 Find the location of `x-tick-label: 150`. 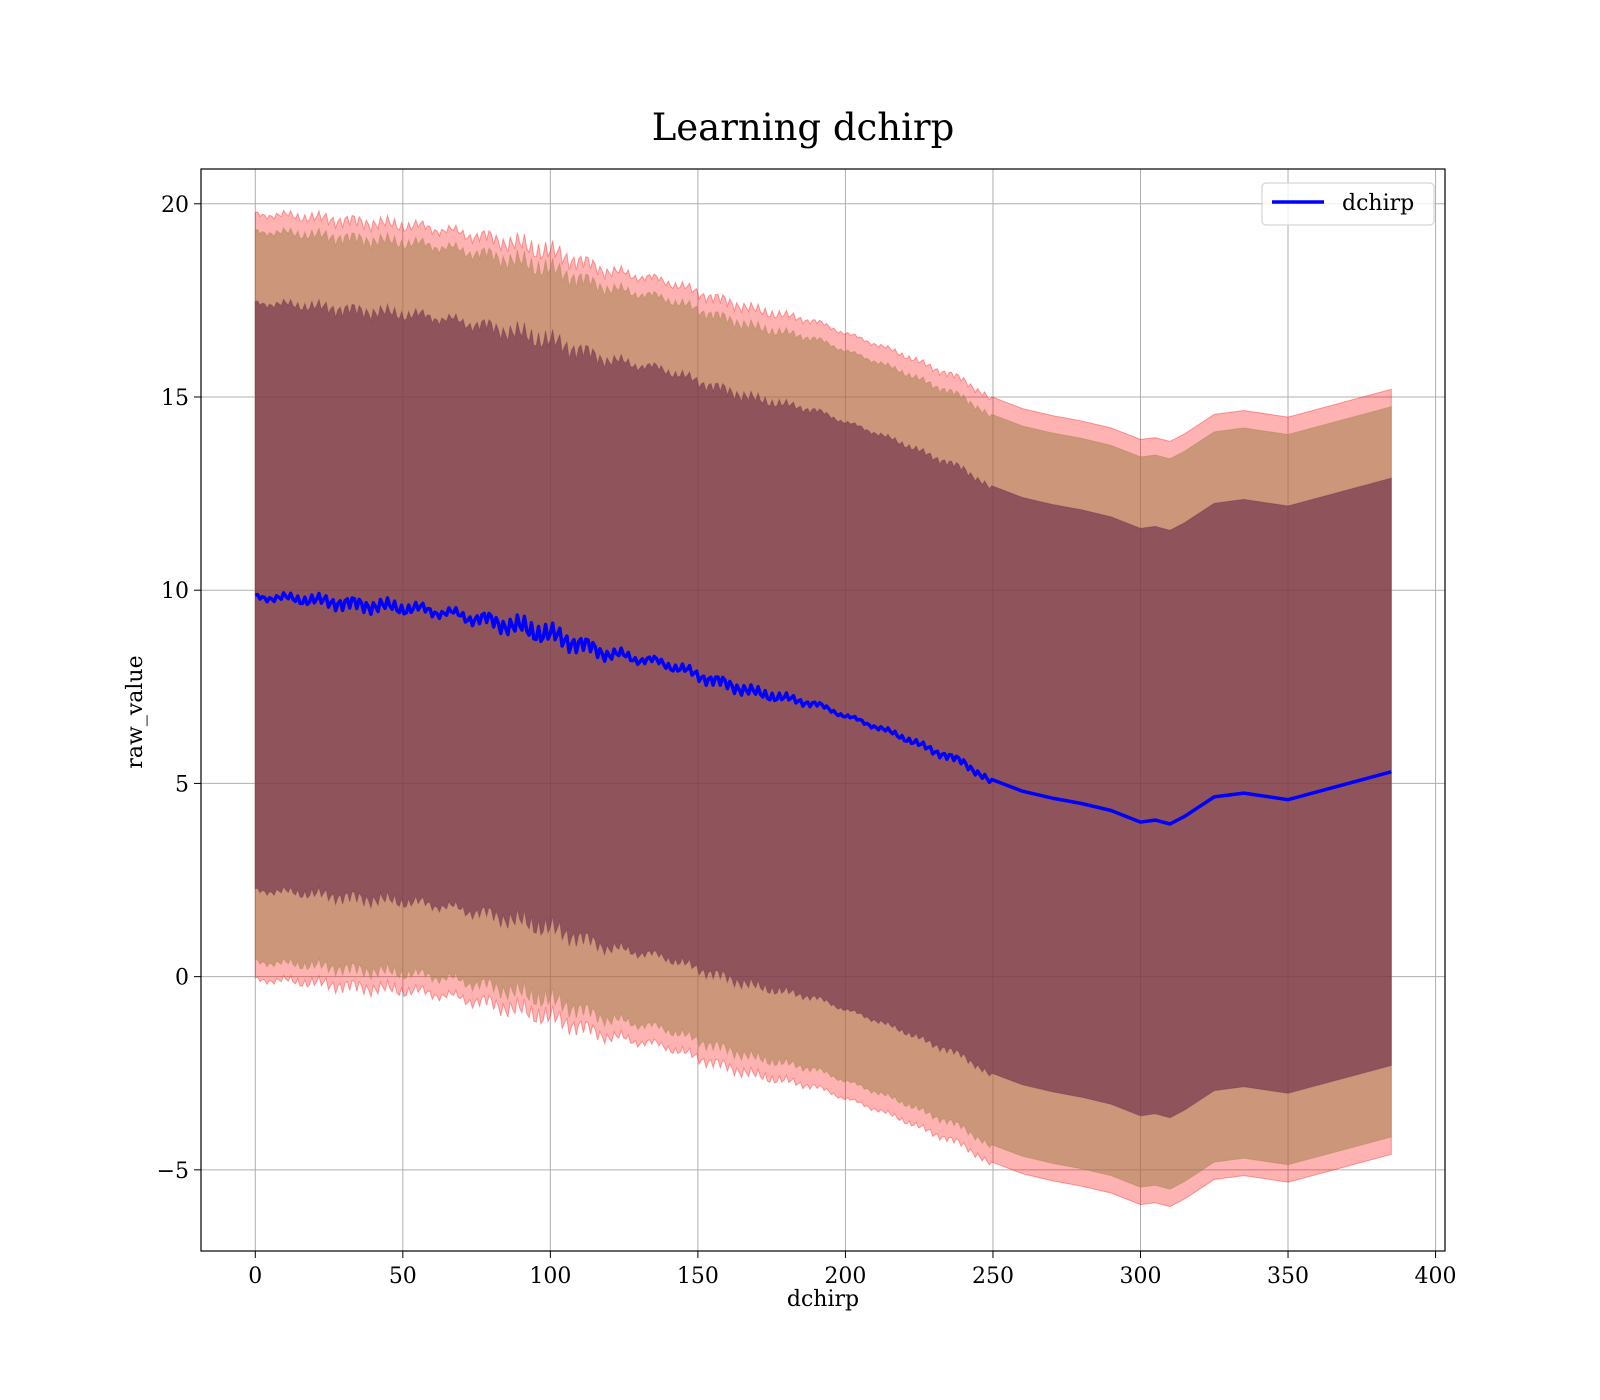

x-tick-label: 150 is located at coordinates (698, 1276).